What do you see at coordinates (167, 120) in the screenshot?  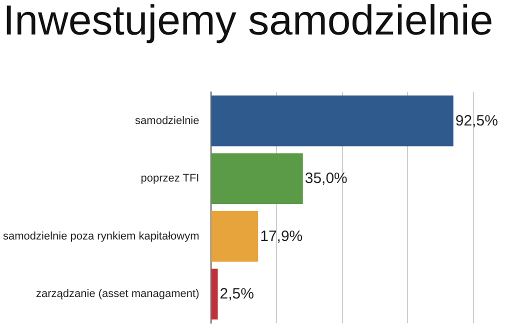 I see `y-tick-label: samodzielnie` at bounding box center [167, 120].